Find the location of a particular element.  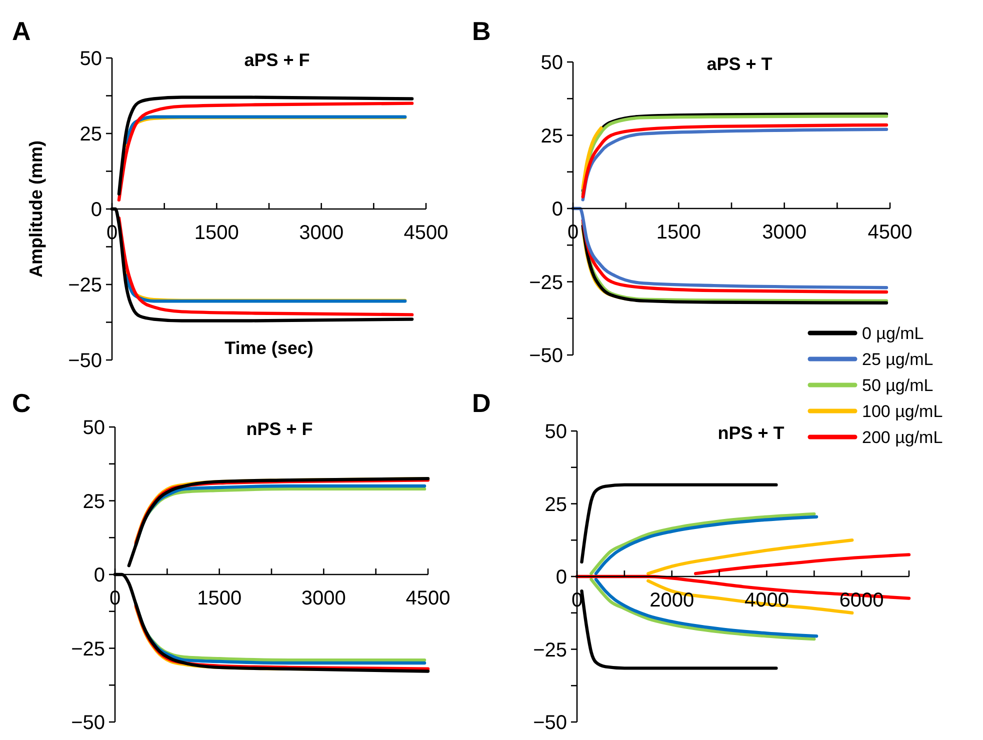

legend-label: 100 µg/mL is located at coordinates (902, 411).